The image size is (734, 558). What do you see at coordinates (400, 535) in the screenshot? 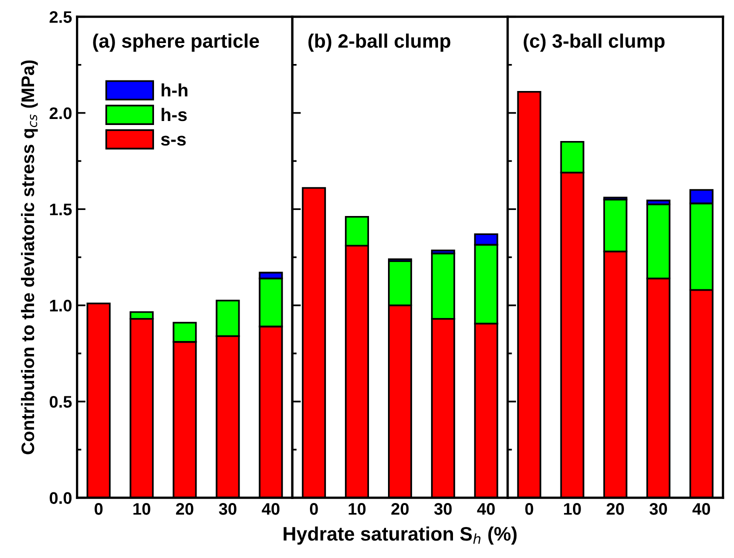
I see `x-axis-title: Hydrate saturation S$_{h}$ (%)` at bounding box center [400, 535].